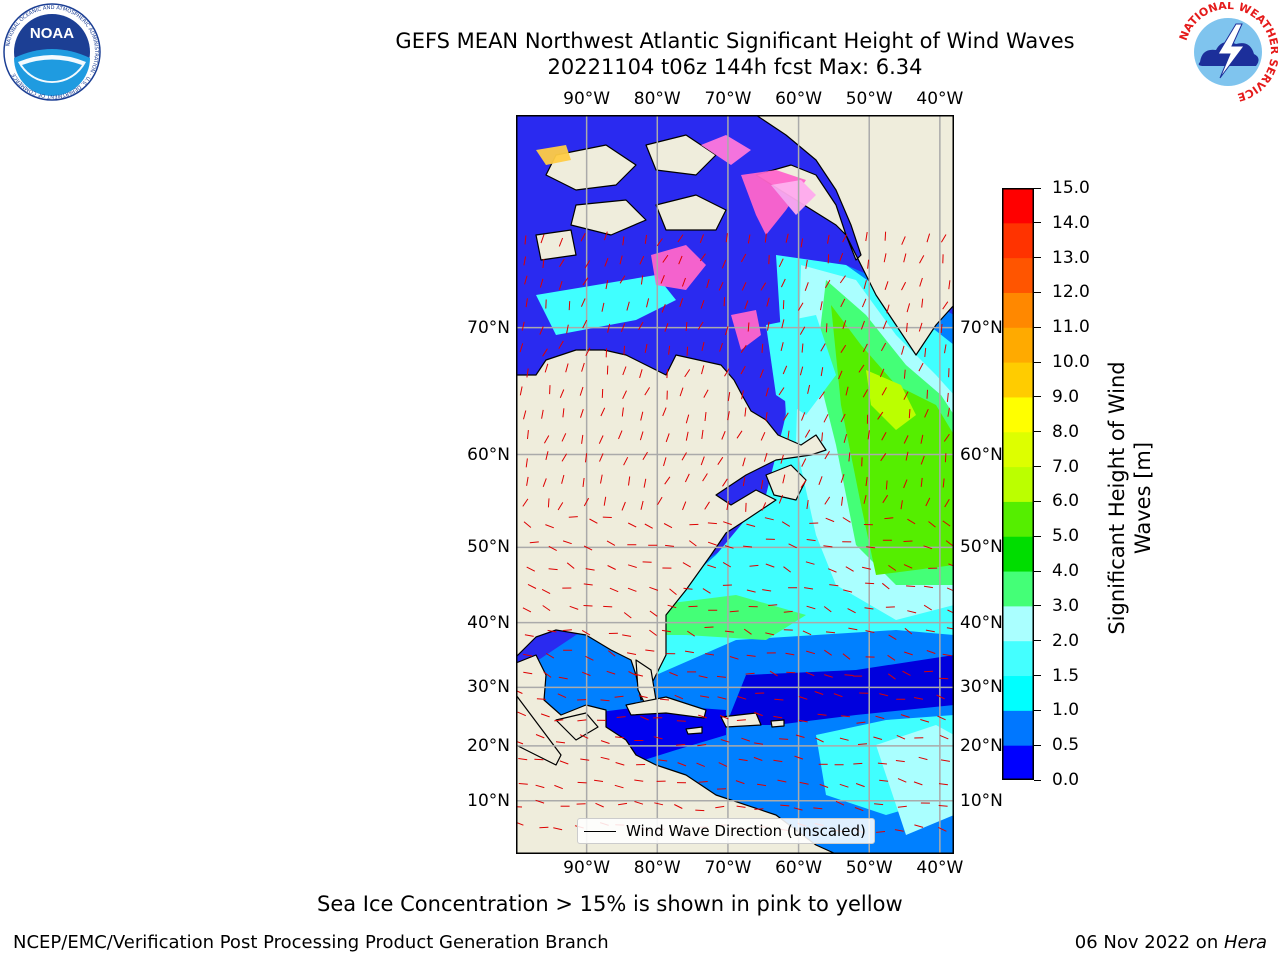 The image size is (1280, 960). What do you see at coordinates (1071, 292) in the screenshot?
I see `colorbar-tick-label: 12.0` at bounding box center [1071, 292].